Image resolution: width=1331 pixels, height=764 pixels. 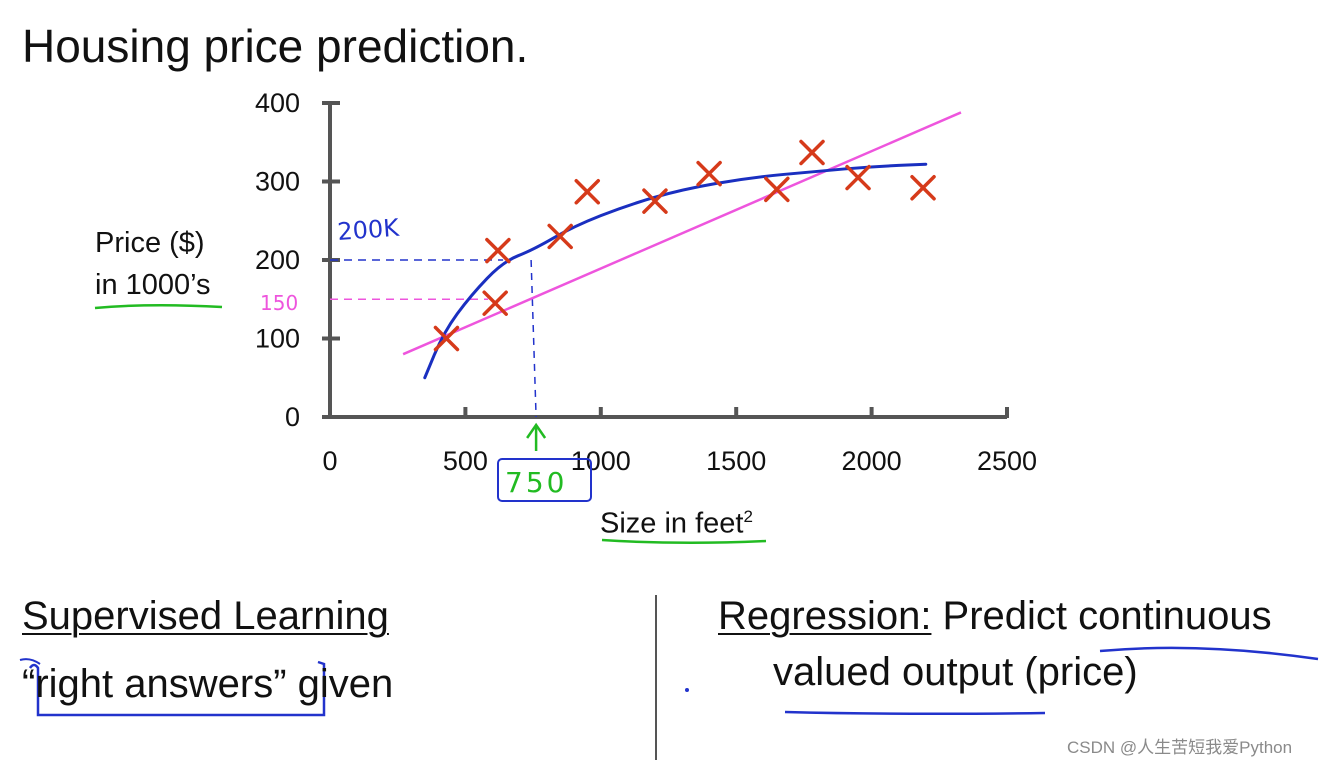 I want to click on curve-fit-line, so click(x=675, y=271).